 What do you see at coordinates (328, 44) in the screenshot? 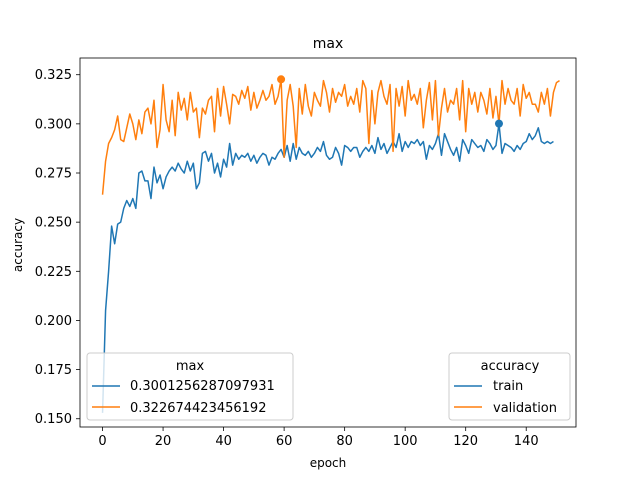
I see `chart-title: max` at bounding box center [328, 44].